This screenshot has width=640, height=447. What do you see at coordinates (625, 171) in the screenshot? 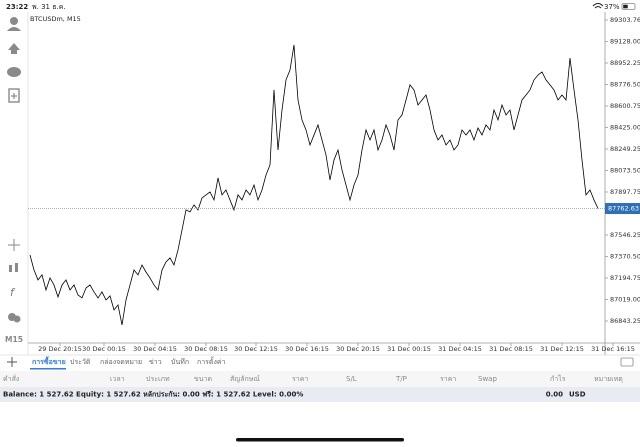
I see `y-tick-label: 88073.50` at bounding box center [625, 171].